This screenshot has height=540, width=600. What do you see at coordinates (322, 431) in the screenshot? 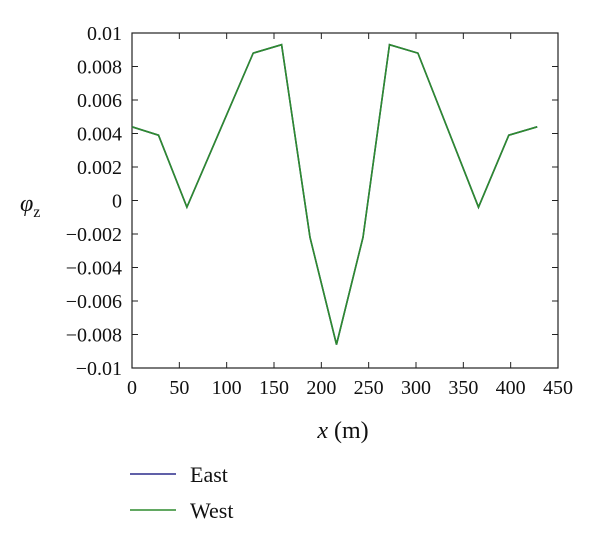
I see `x-axis-symbol: x` at bounding box center [322, 431].